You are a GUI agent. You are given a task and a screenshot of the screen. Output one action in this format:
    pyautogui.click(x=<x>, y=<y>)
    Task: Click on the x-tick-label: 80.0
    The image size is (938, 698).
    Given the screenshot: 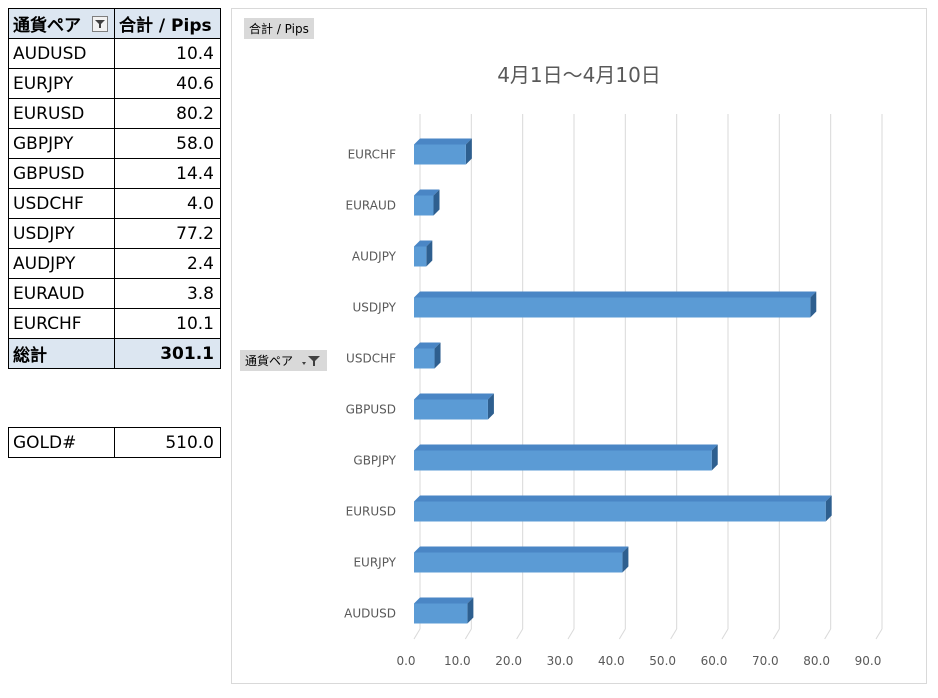 What is the action you would take?
    pyautogui.click(x=816, y=661)
    